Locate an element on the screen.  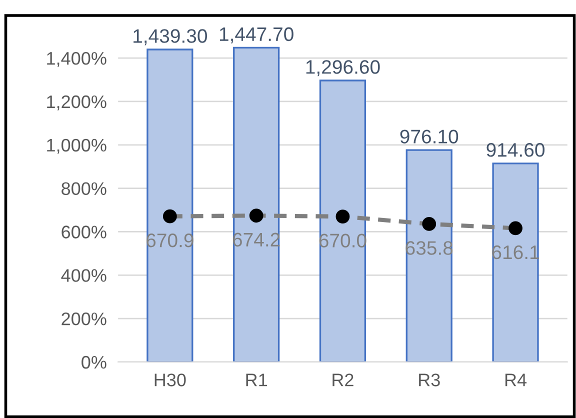
x-tick-label: R4 is located at coordinates (516, 380).